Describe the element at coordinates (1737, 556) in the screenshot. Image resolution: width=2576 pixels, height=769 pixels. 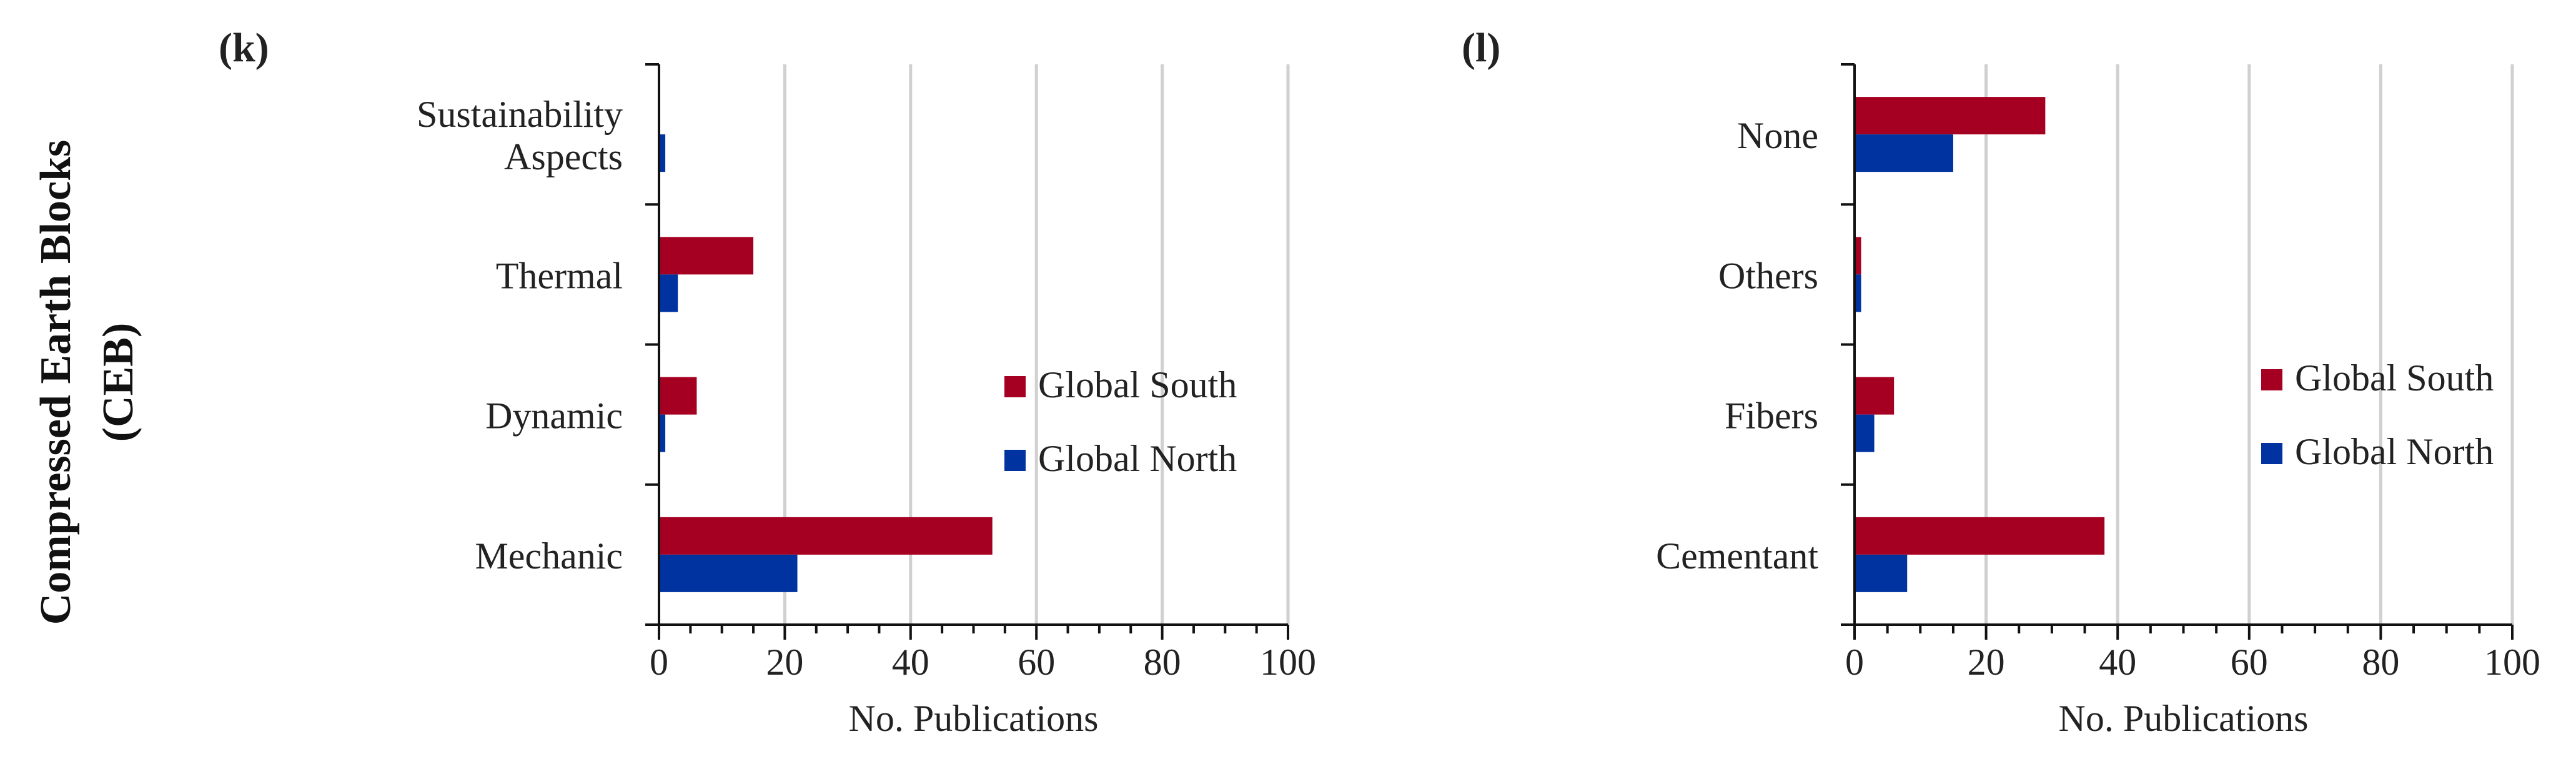
I see `category-label: Cementant` at that location.